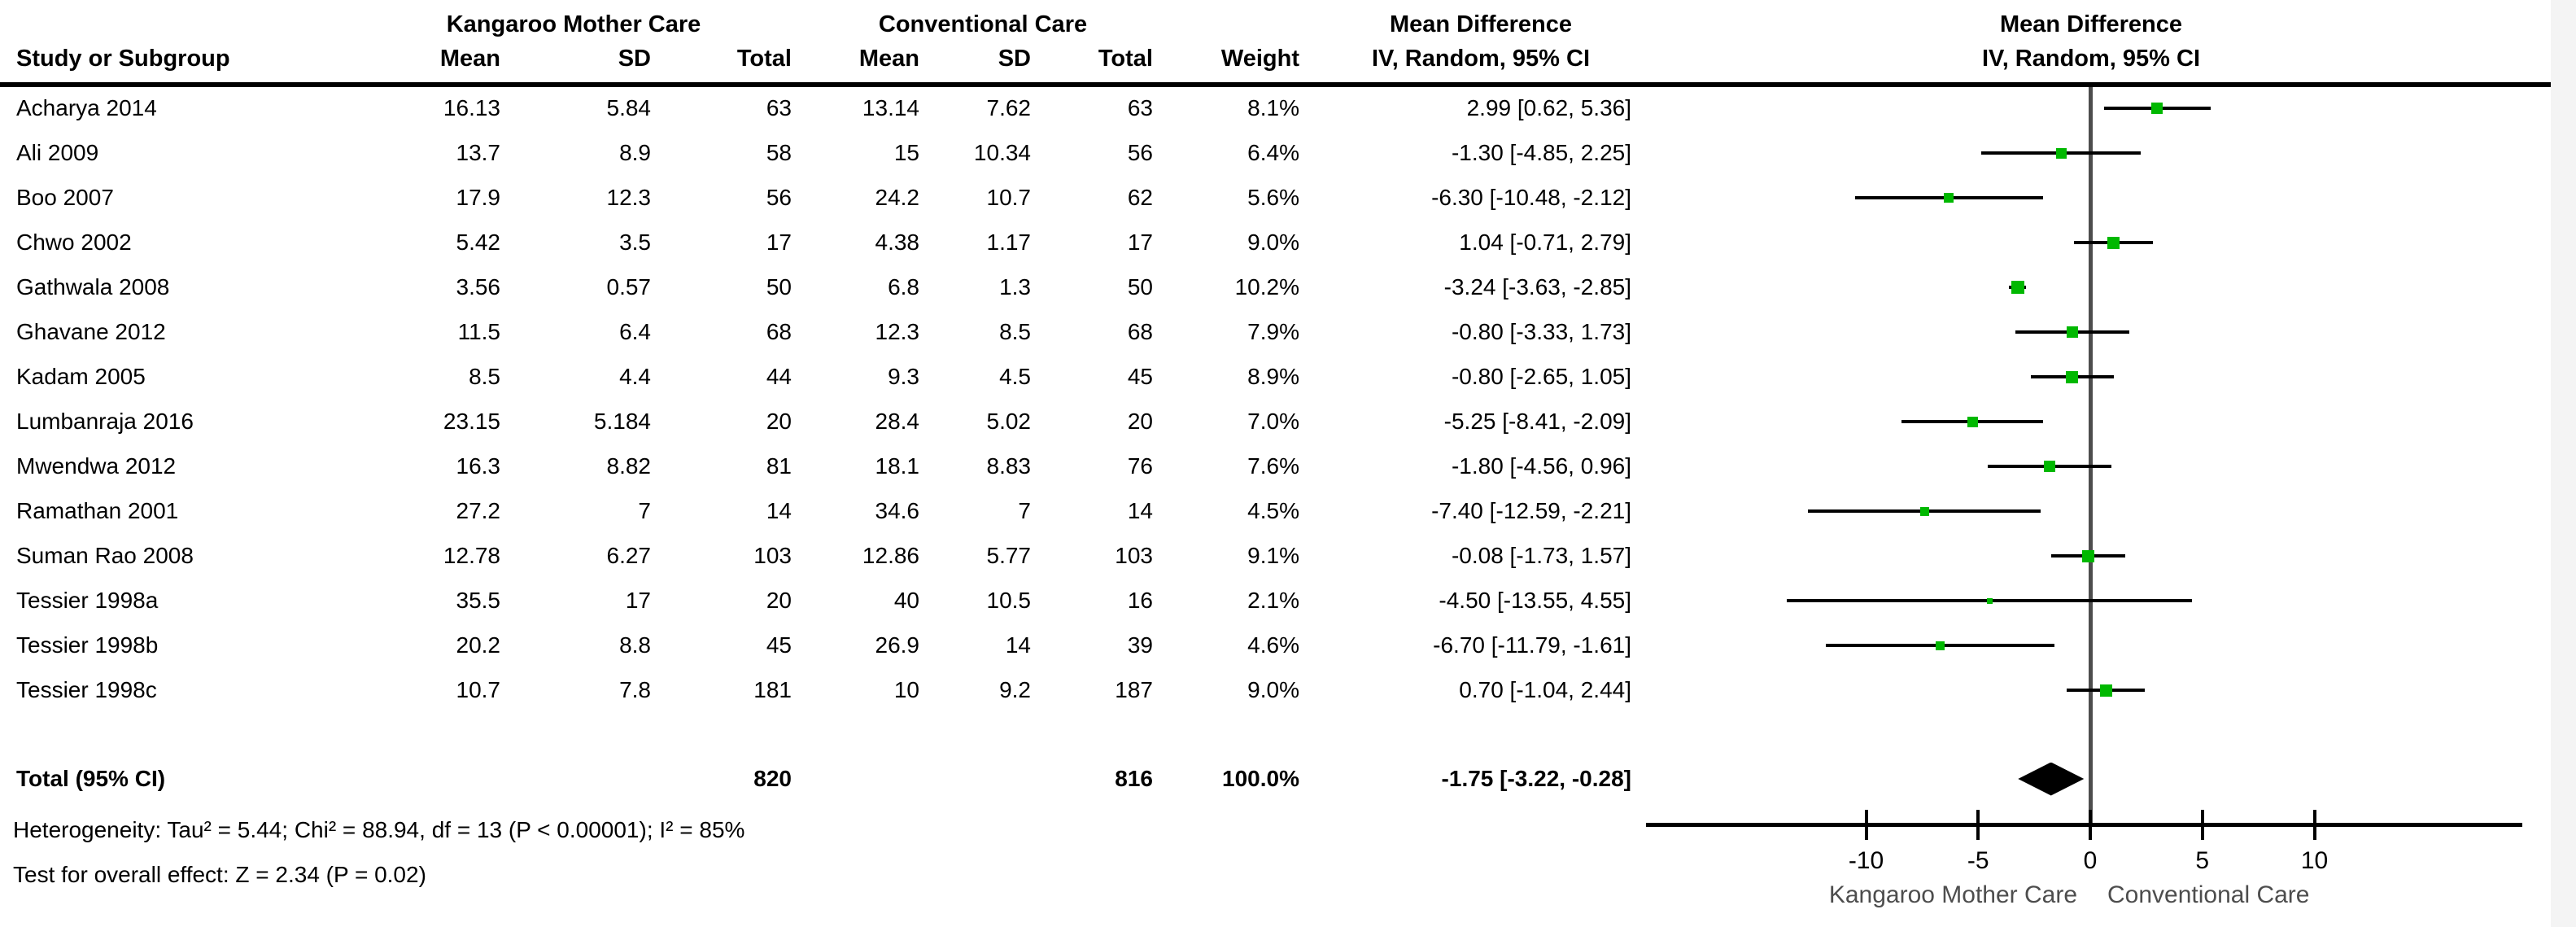 Image resolution: width=2576 pixels, height=927 pixels. Describe the element at coordinates (1266, 287) in the screenshot. I see `weight-value: 10.2%` at that location.